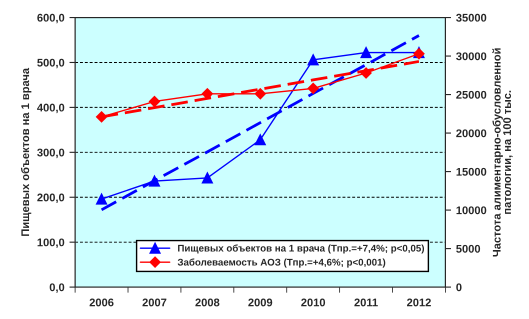 The image size is (529, 319). Describe the element at coordinates (502, 152) in the screenshot. I see `y2-axis-title: Частота алиментарно-обусловленной патологии, на 100 тыс.` at that location.